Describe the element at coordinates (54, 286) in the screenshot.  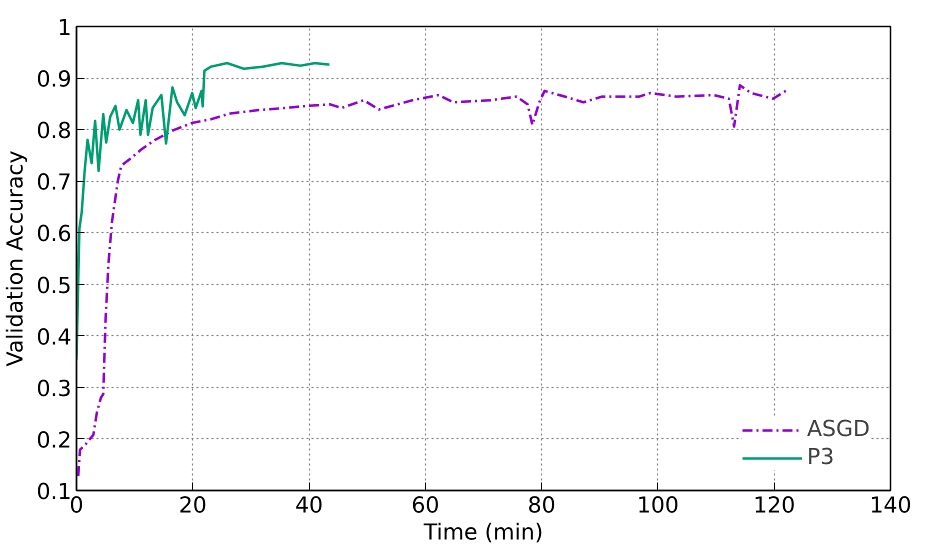
I see `y-tick-label: 0.5` at that location.